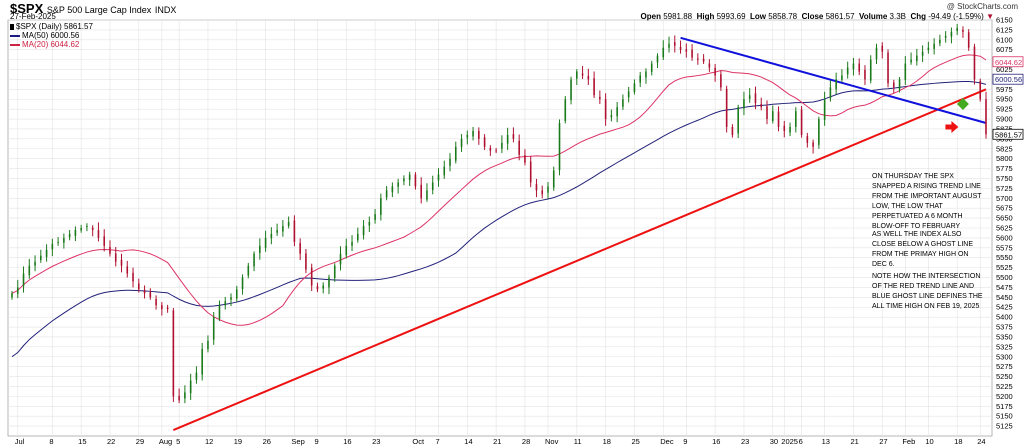  I want to click on ticker-symbol: $SPX, so click(27, 8).